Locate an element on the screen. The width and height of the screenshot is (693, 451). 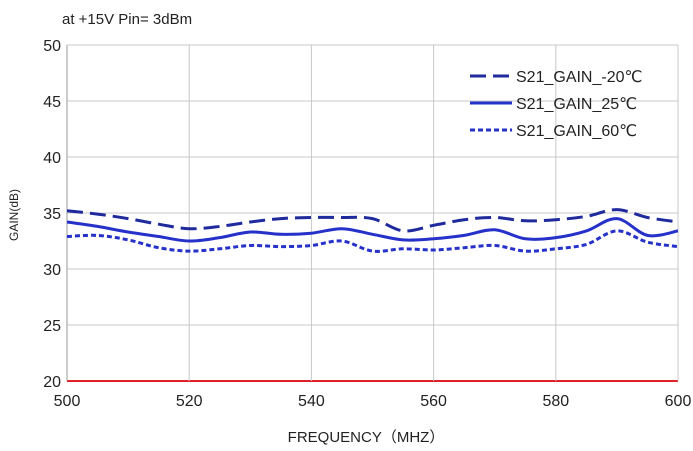
x-axis-ticks: 500 520 540 560 580 600 is located at coordinates (373, 401).